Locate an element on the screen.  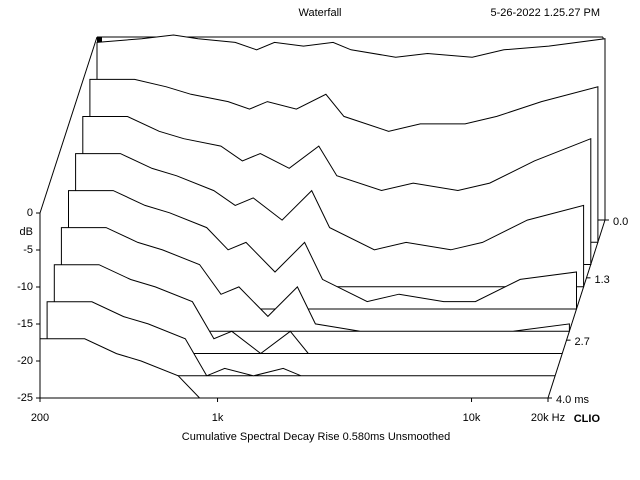
y-tick-label: -5 is located at coordinates (28, 250).